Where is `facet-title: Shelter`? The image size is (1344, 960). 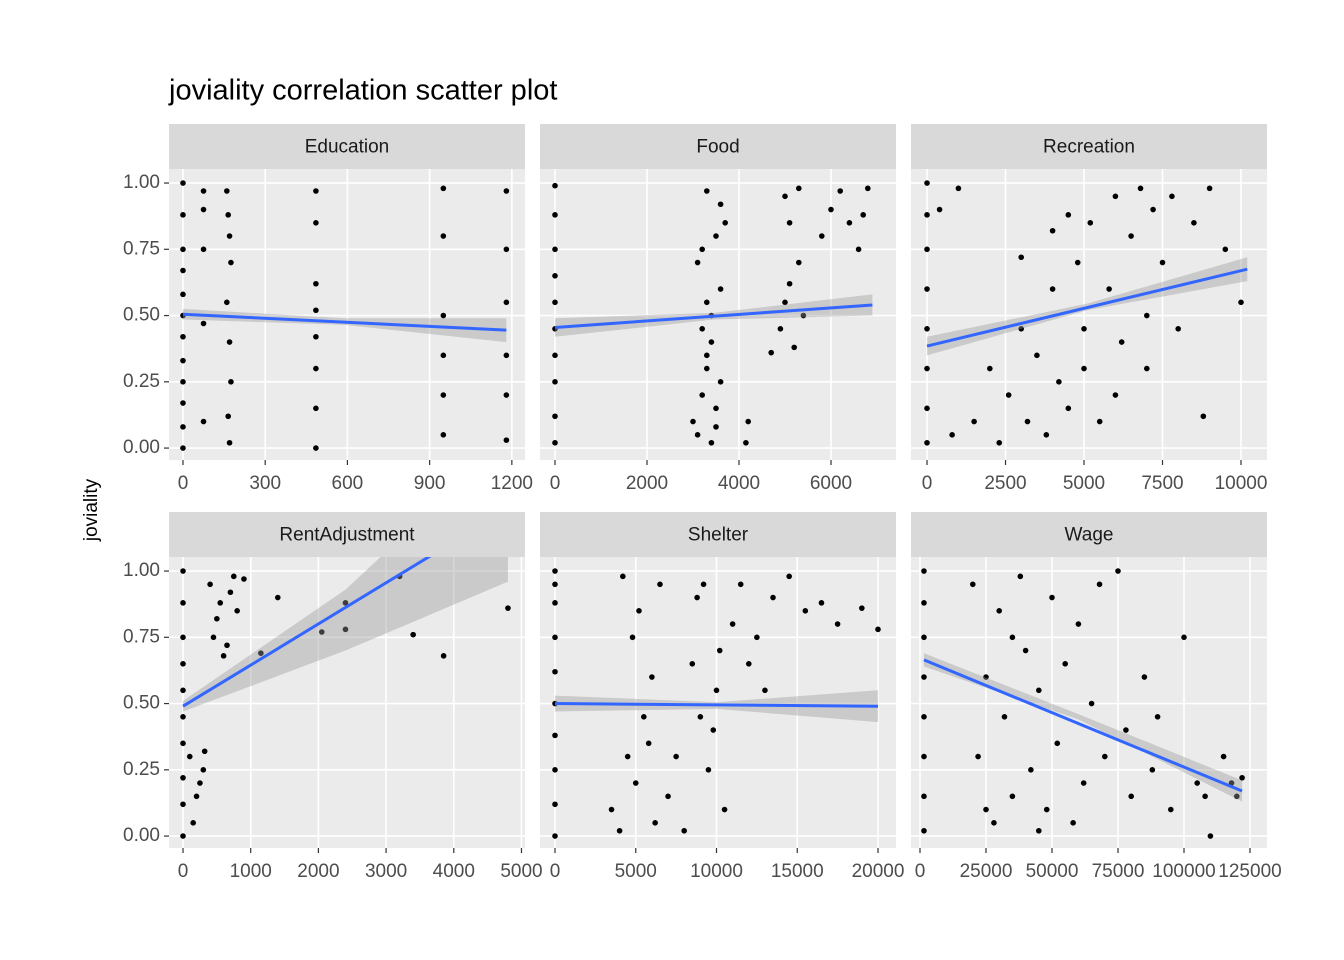
facet-title: Shelter is located at coordinates (718, 535).